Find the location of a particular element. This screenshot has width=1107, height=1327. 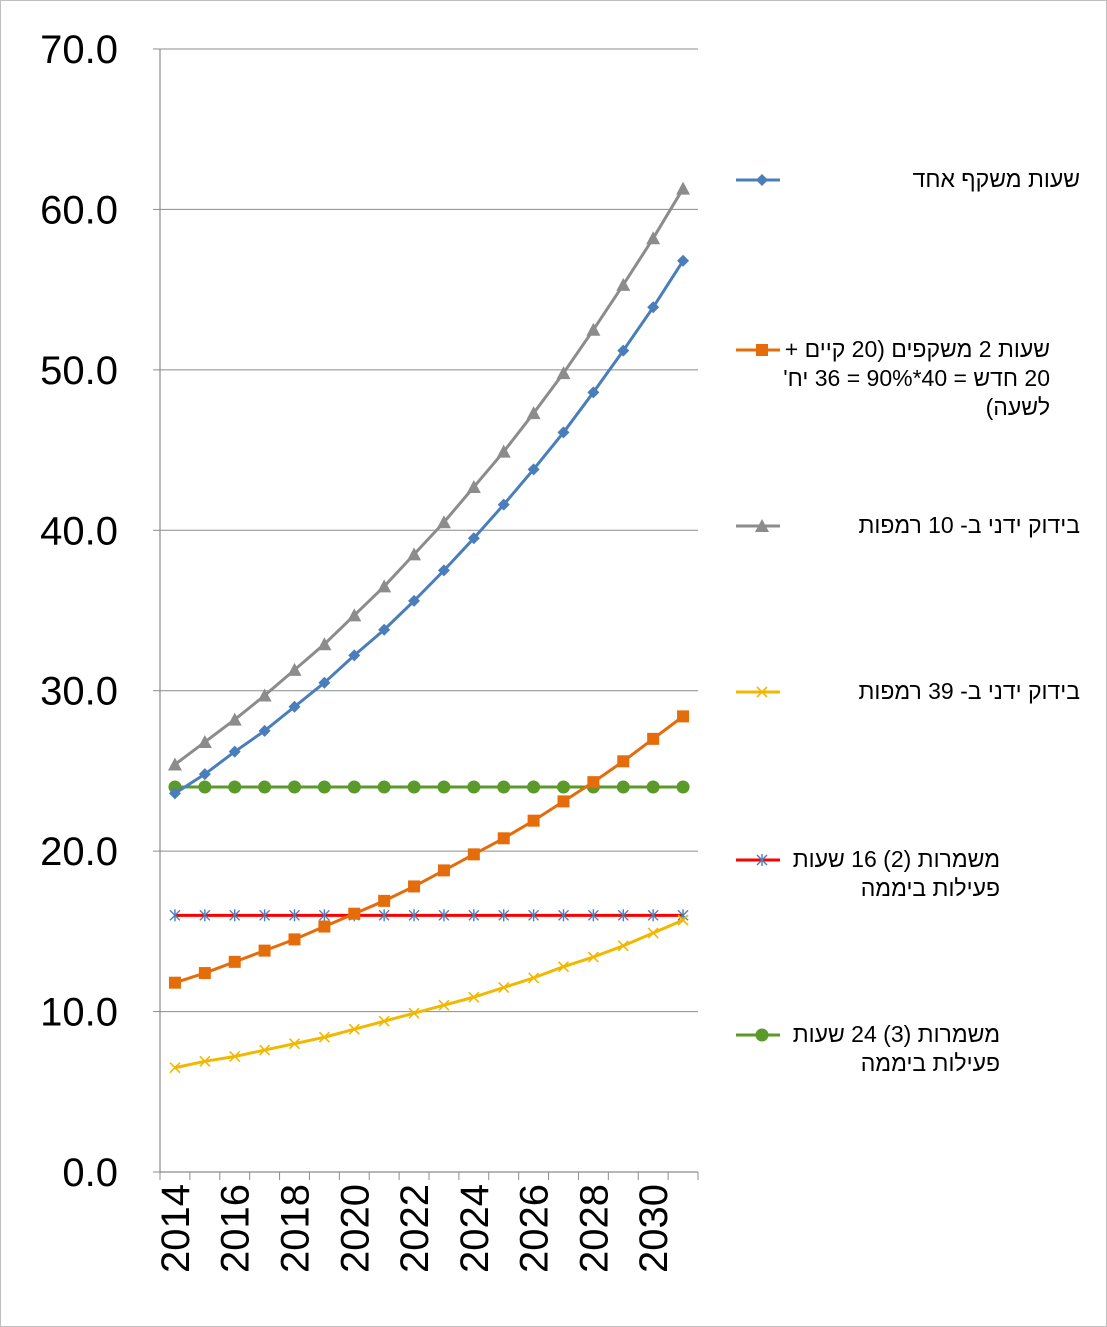

y-tick-label: 50.0 is located at coordinates (79, 371).